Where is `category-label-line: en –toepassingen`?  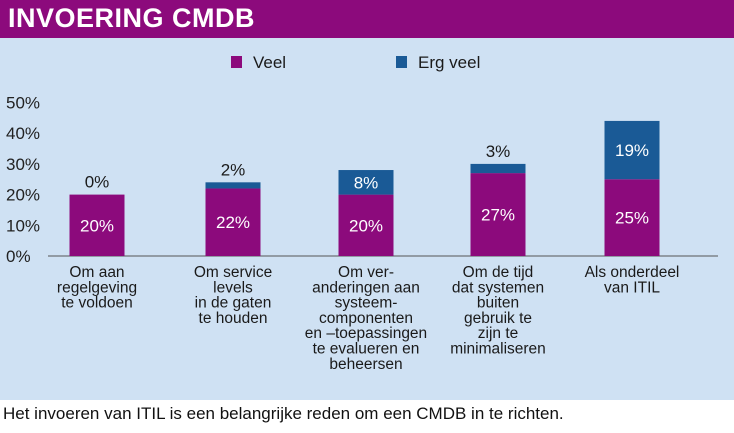 category-label-line: en –toepassingen is located at coordinates (366, 333).